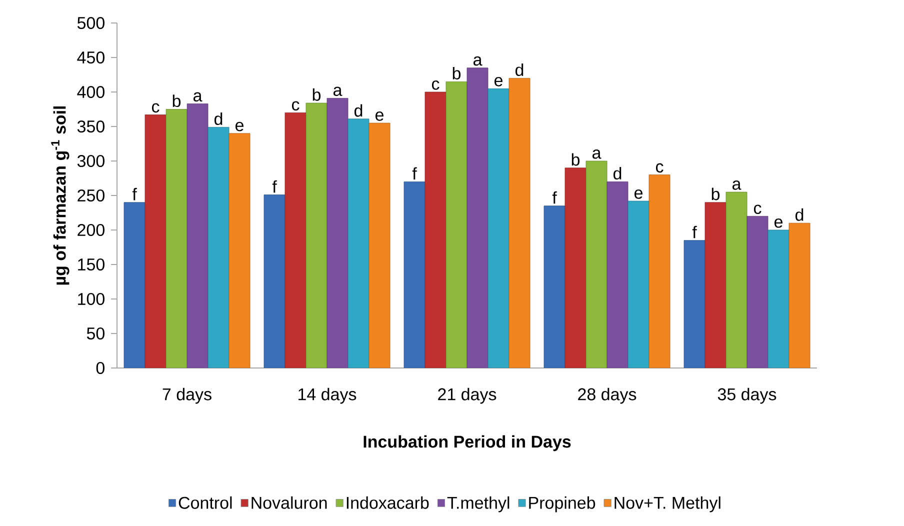 The height and width of the screenshot is (526, 904). I want to click on legend-label: Propineb, so click(562, 504).